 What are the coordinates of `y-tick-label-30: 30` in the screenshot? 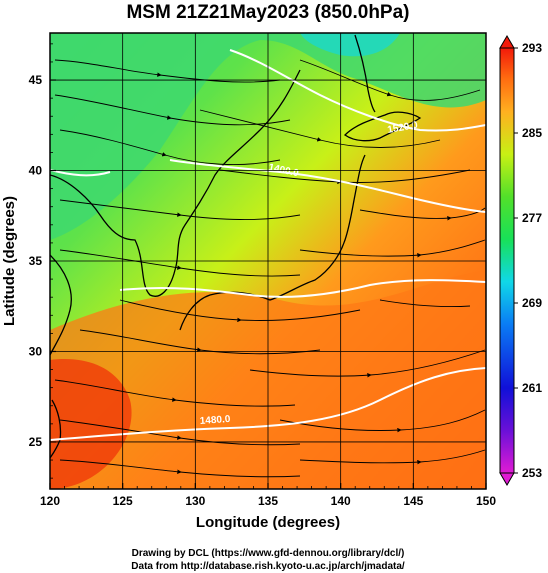 It's located at (36, 351).